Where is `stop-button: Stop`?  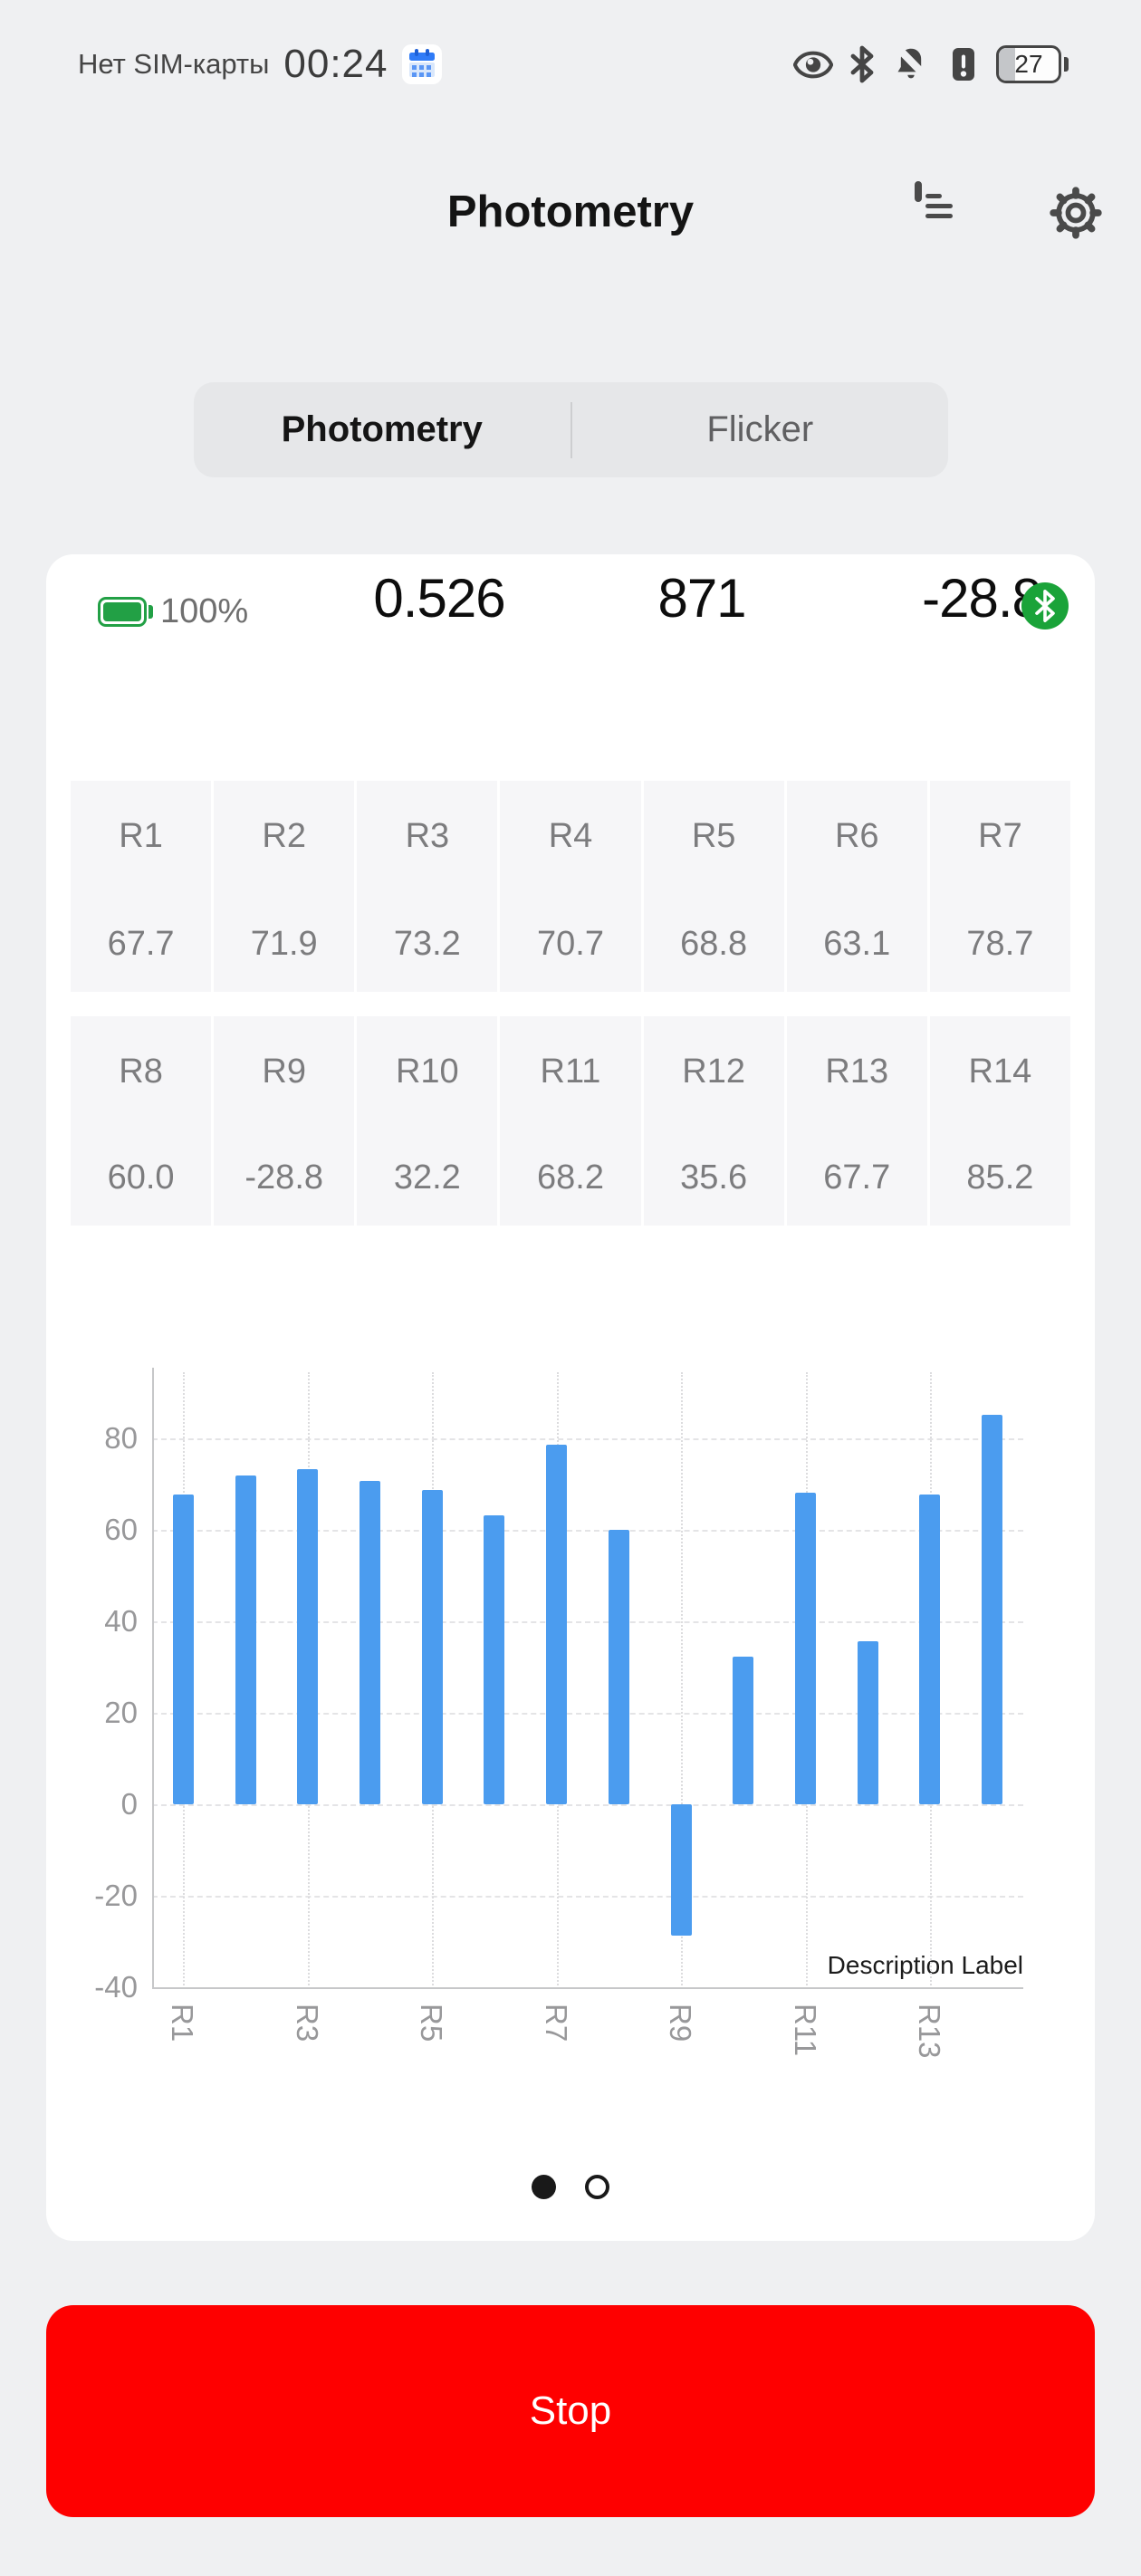
stop-button: Stop is located at coordinates (570, 2411).